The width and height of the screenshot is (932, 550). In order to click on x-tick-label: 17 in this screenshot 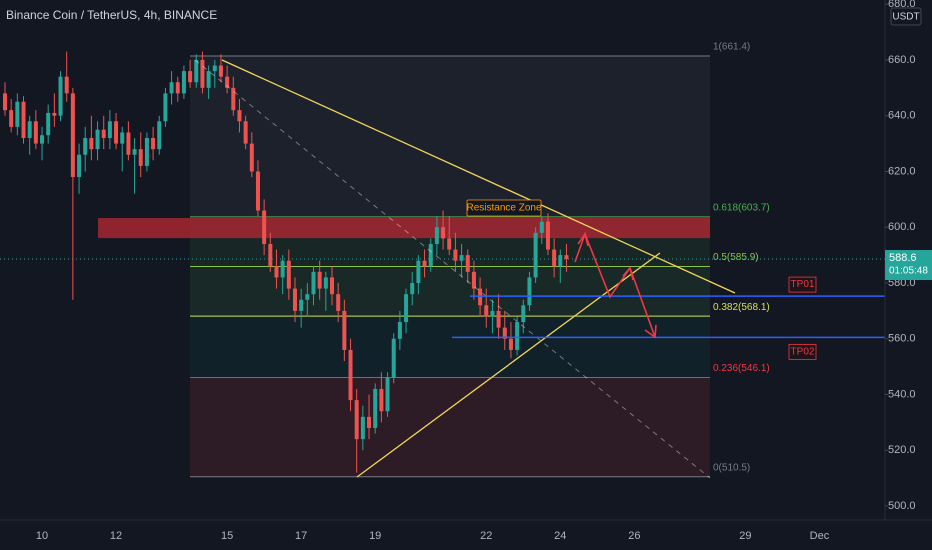, I will do `click(301, 536)`.